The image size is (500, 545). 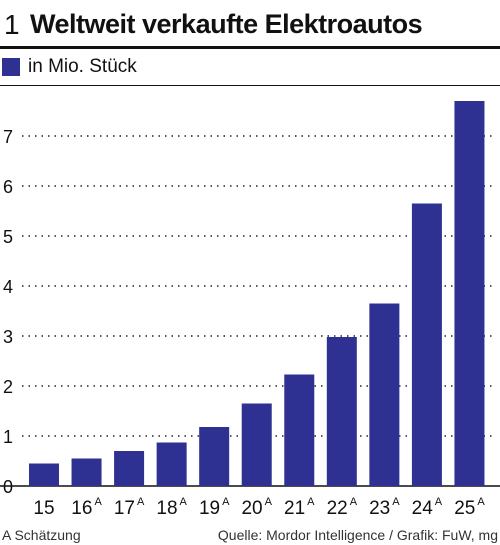 I want to click on x-tick-label: 16 A, so click(x=86, y=507).